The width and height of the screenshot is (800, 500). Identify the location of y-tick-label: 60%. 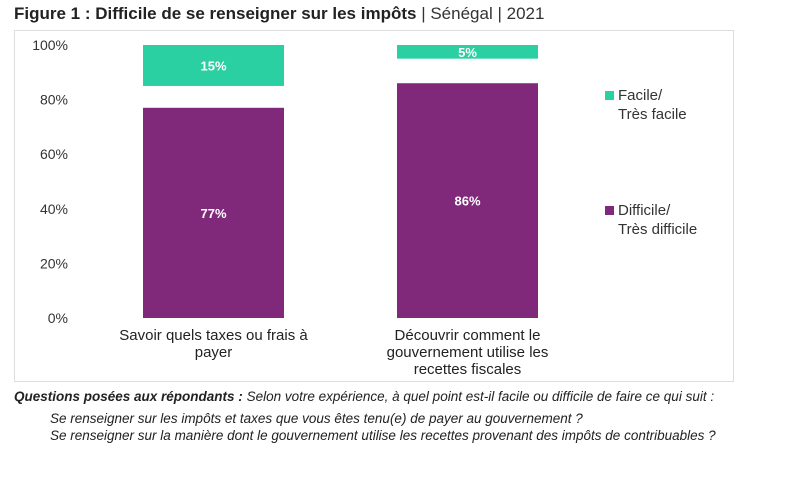
(54, 154).